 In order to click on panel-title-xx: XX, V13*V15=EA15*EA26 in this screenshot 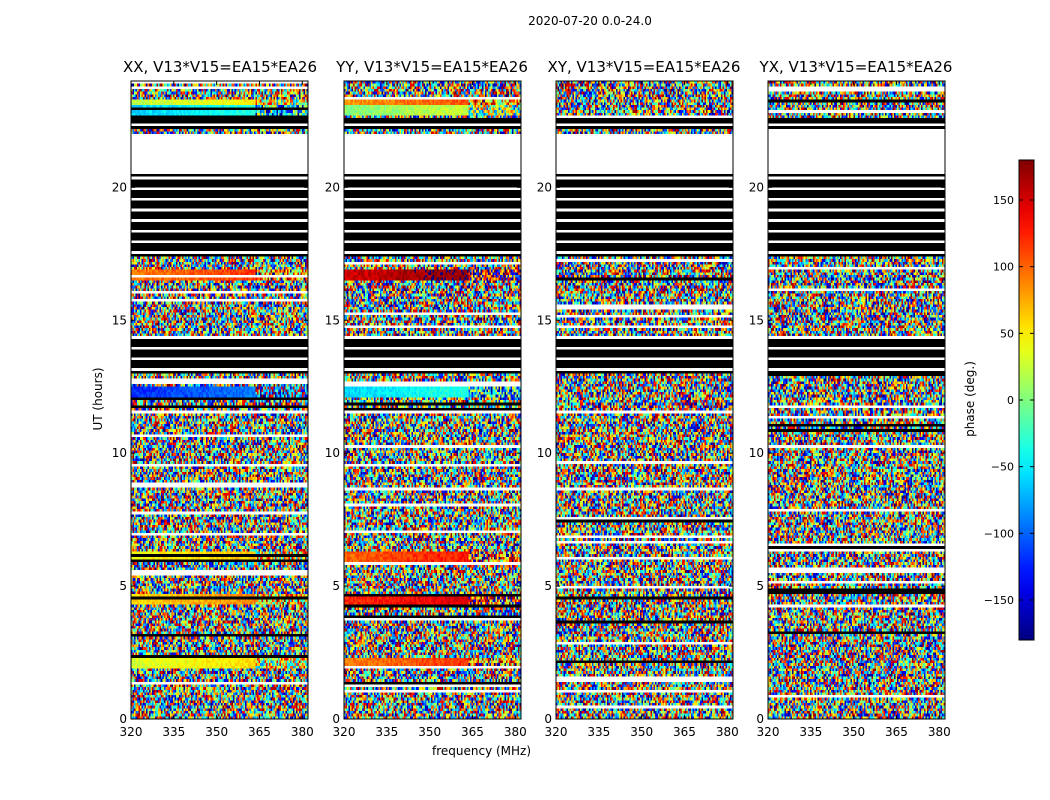, I will do `click(219, 67)`.